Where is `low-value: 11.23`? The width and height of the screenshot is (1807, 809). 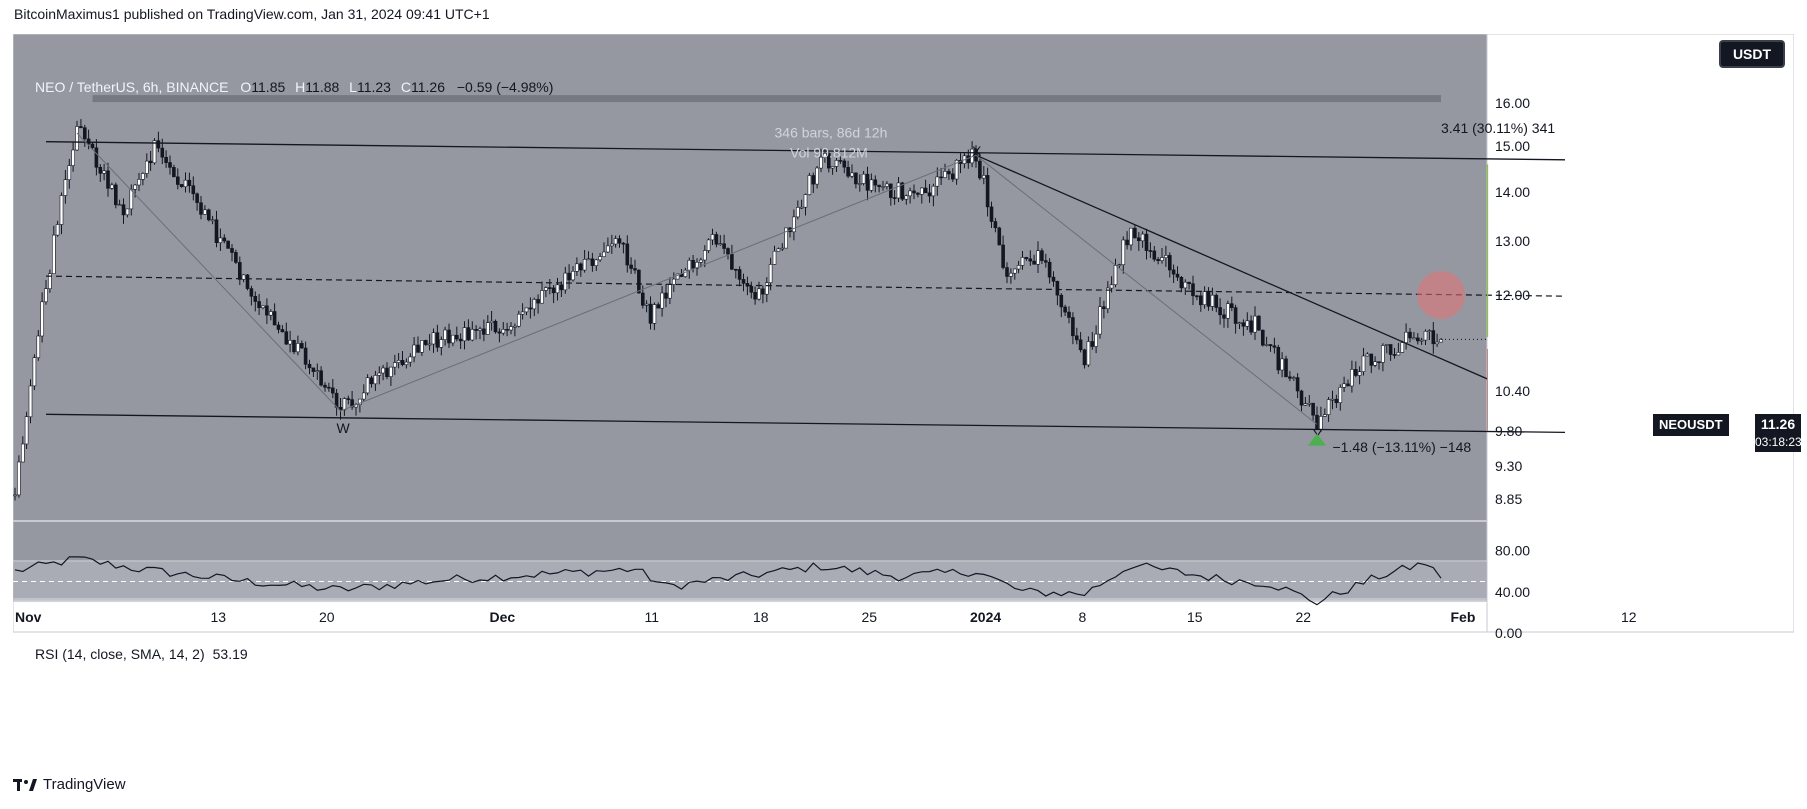
low-value: 11.23 is located at coordinates (373, 87).